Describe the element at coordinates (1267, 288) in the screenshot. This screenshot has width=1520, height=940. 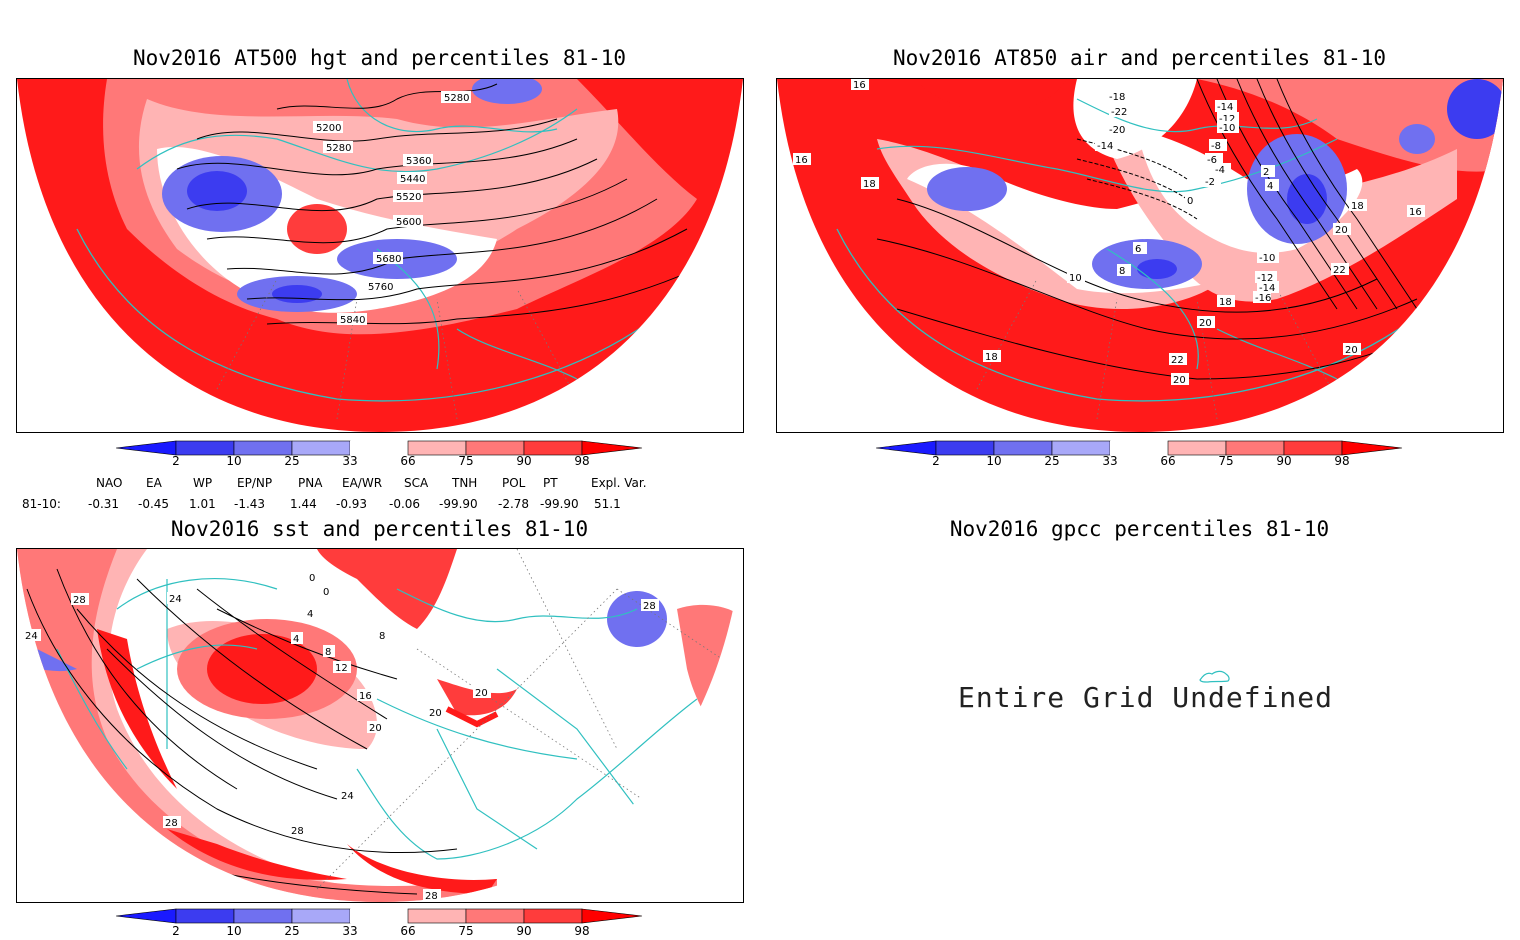
I see `contour-label: -14` at that location.